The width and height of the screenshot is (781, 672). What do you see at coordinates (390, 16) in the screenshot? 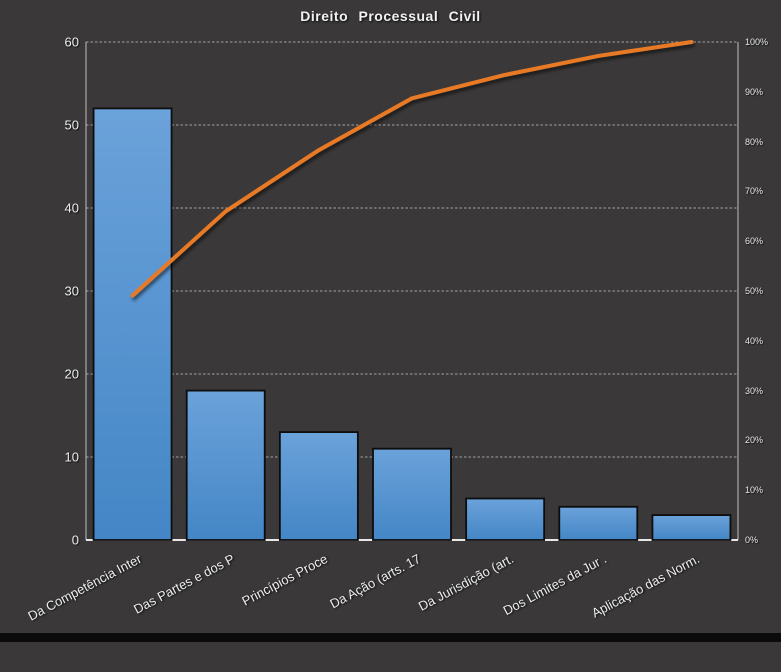
I see `chart-title: Direito Processual Civil` at bounding box center [390, 16].